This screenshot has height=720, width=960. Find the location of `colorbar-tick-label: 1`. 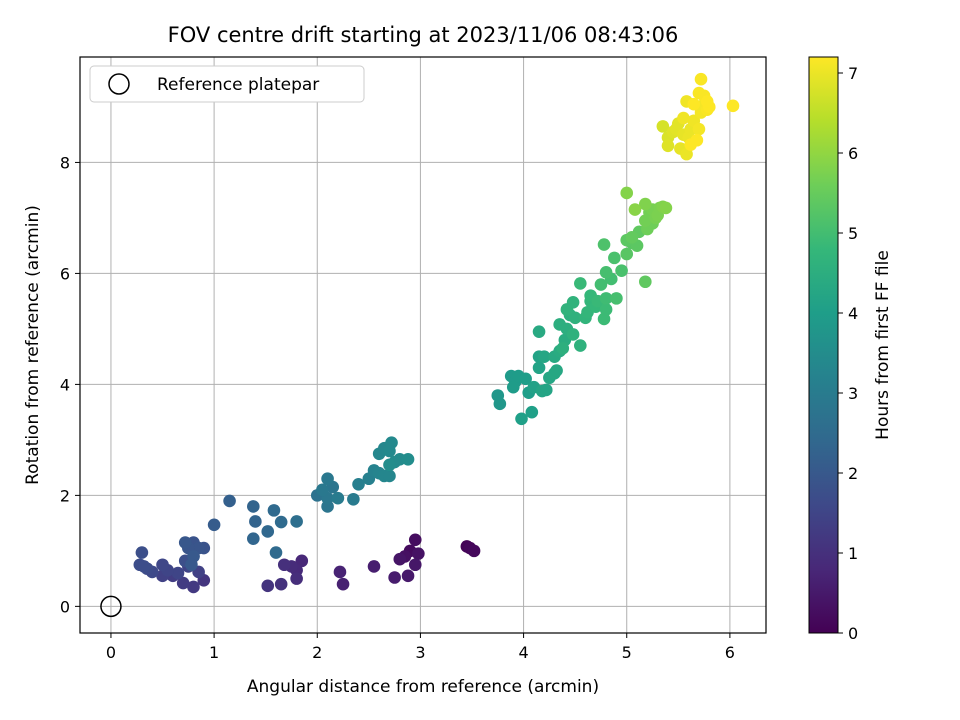

colorbar-tick-label: 1 is located at coordinates (853, 553).